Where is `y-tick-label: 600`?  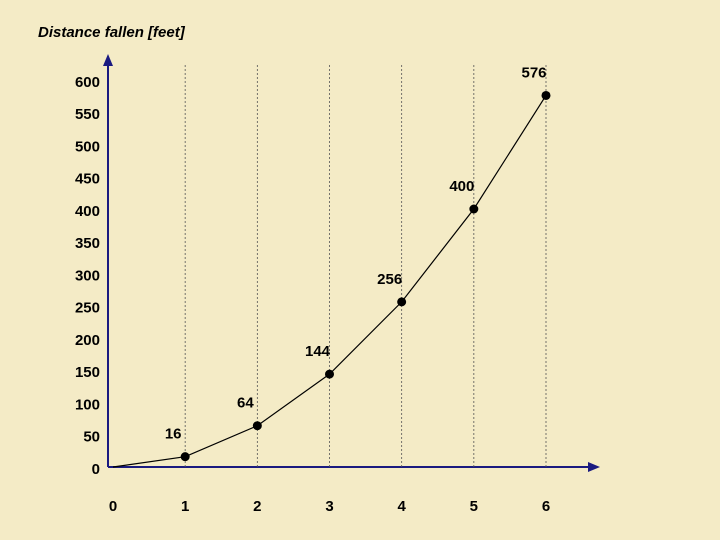 y-tick-label: 600 is located at coordinates (87, 82).